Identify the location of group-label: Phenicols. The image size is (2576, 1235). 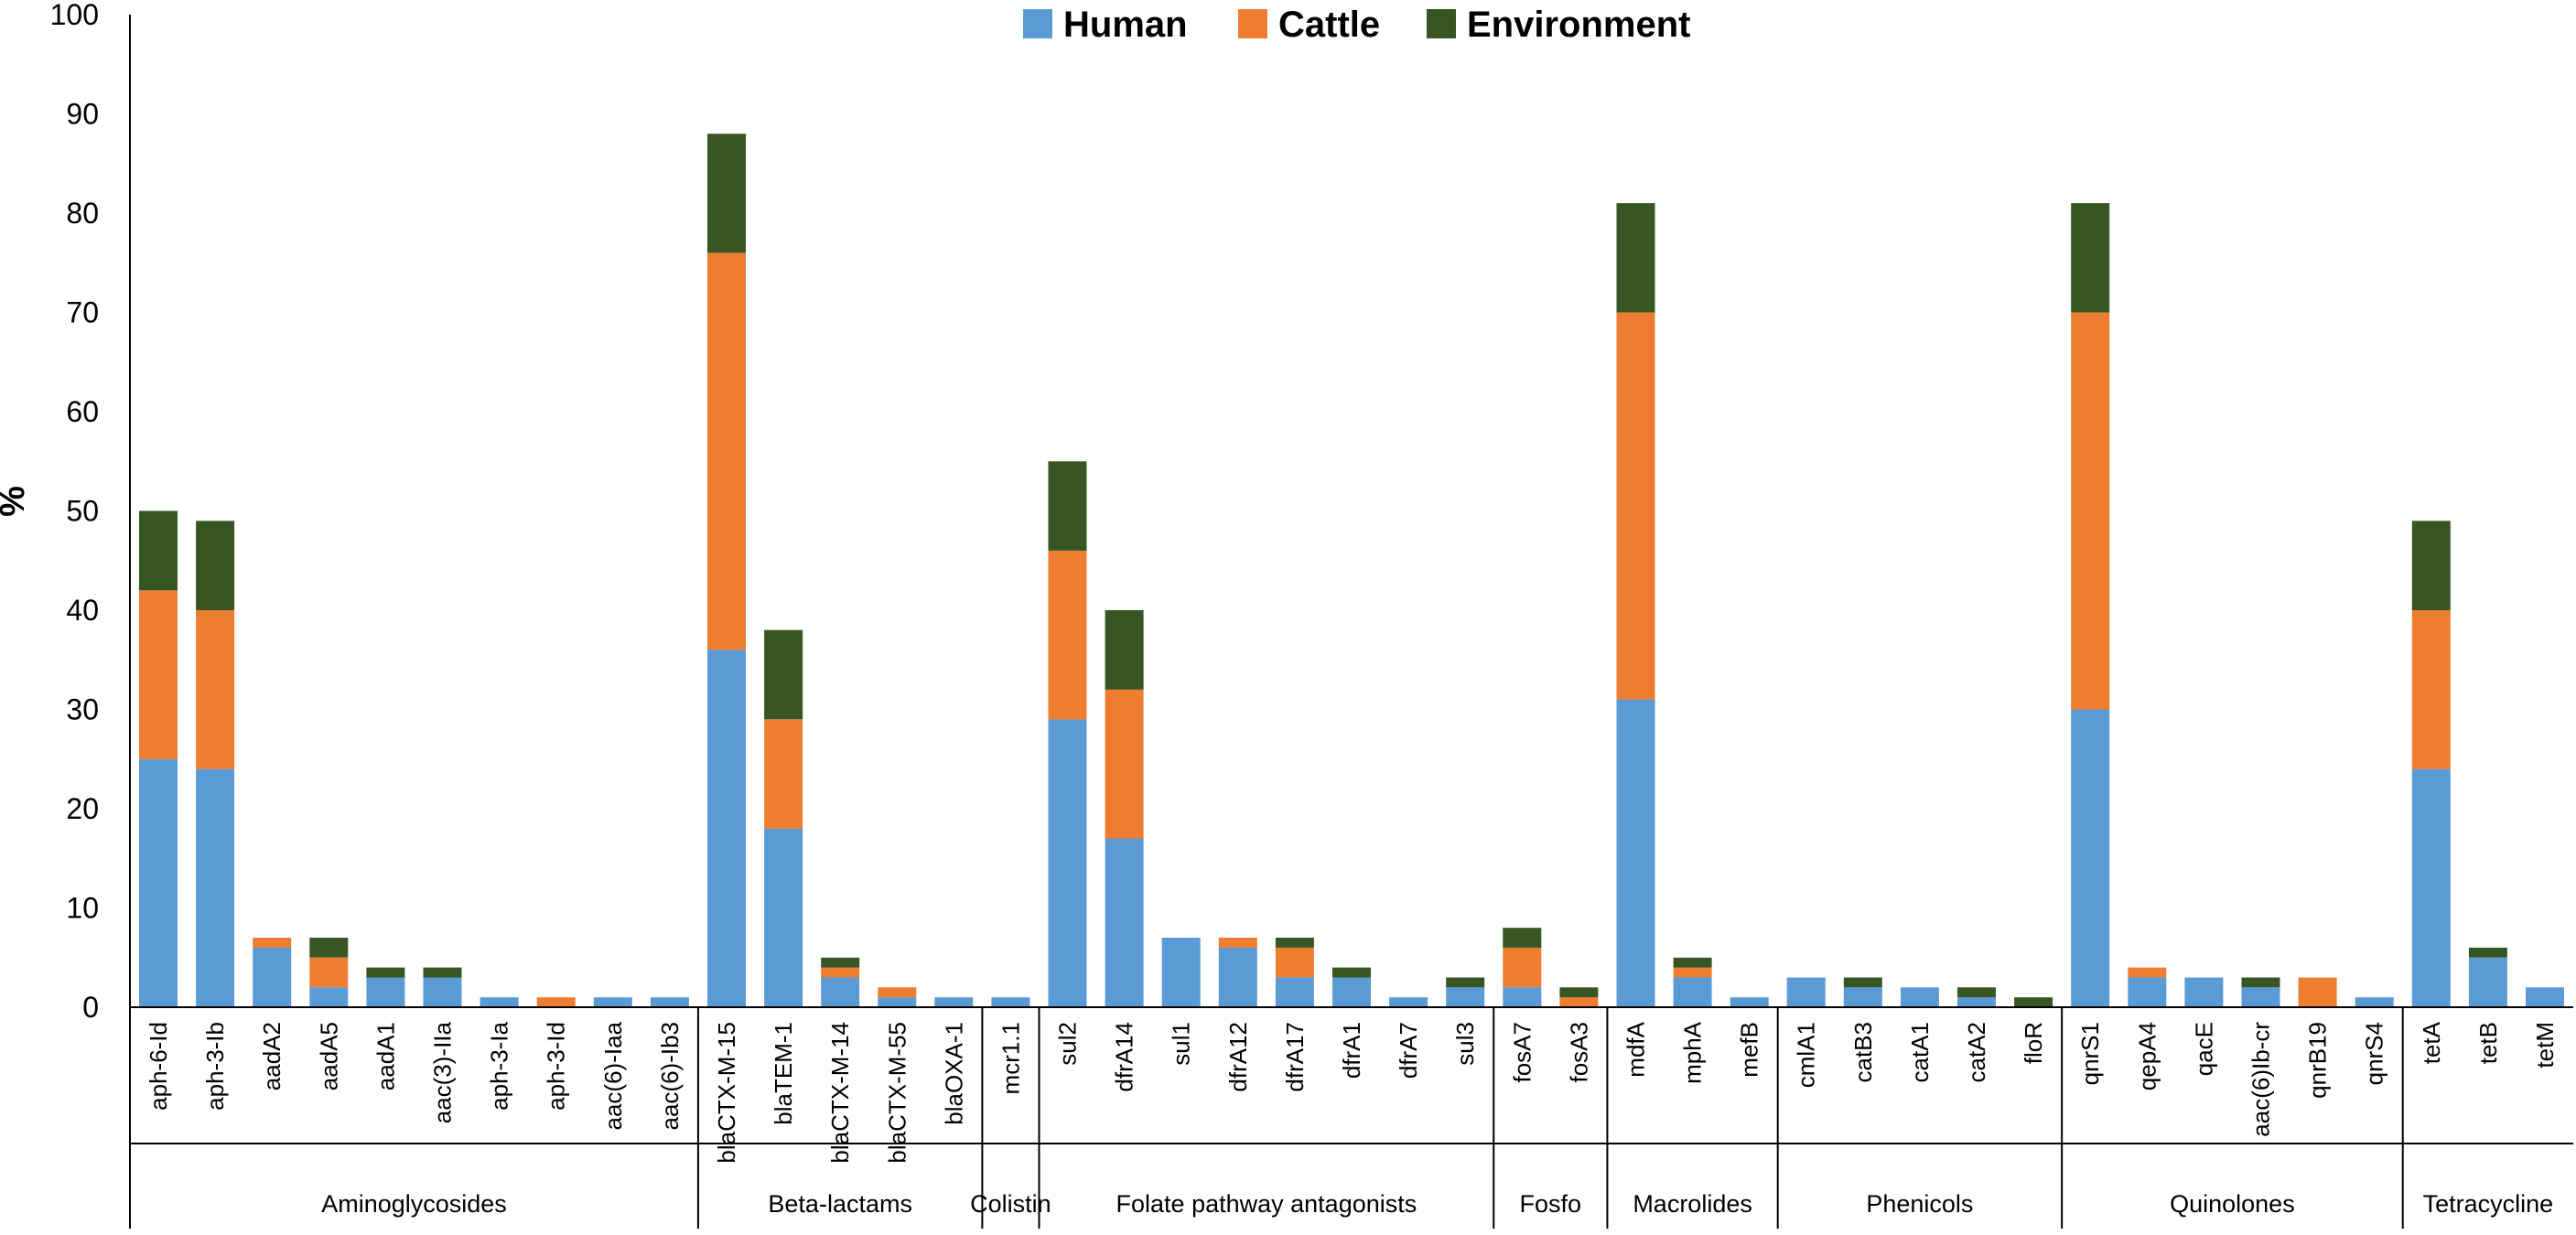
(1919, 1204).